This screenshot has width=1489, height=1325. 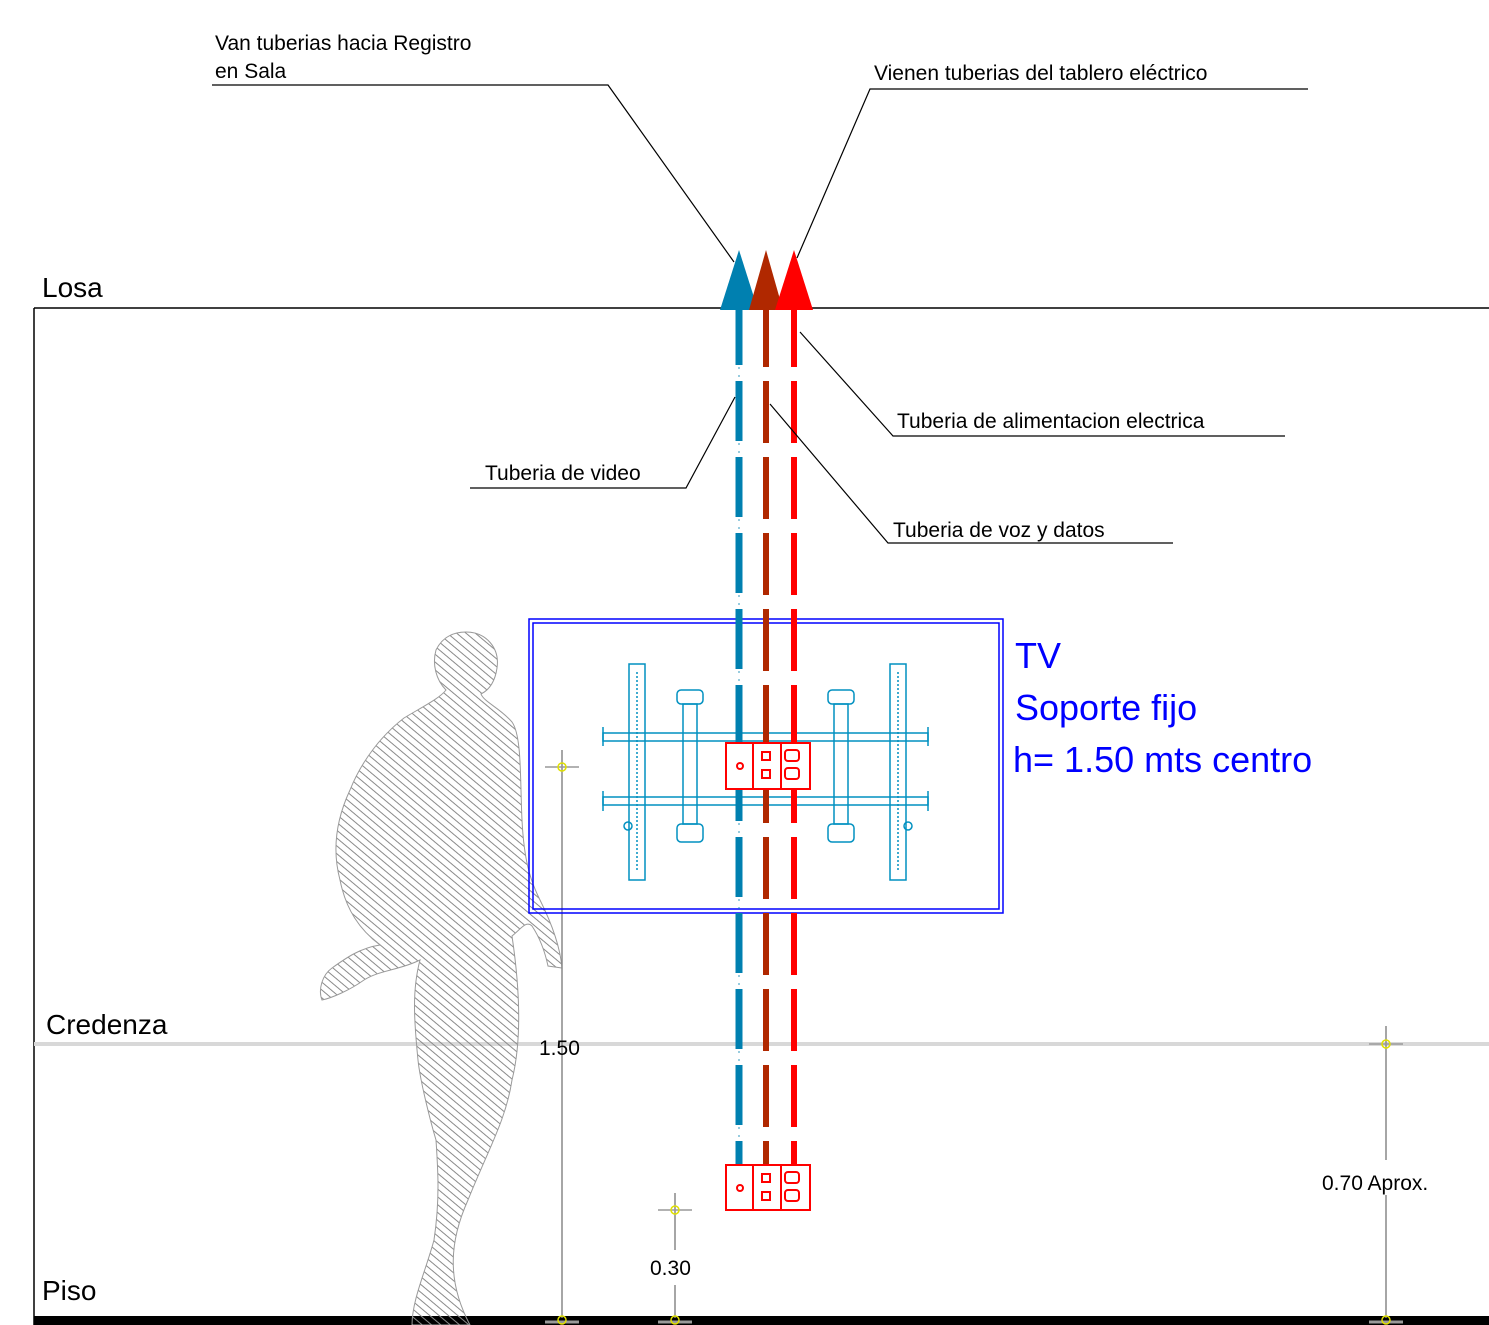 I want to click on label-tuberia-video: Tuberia de video, so click(x=563, y=473).